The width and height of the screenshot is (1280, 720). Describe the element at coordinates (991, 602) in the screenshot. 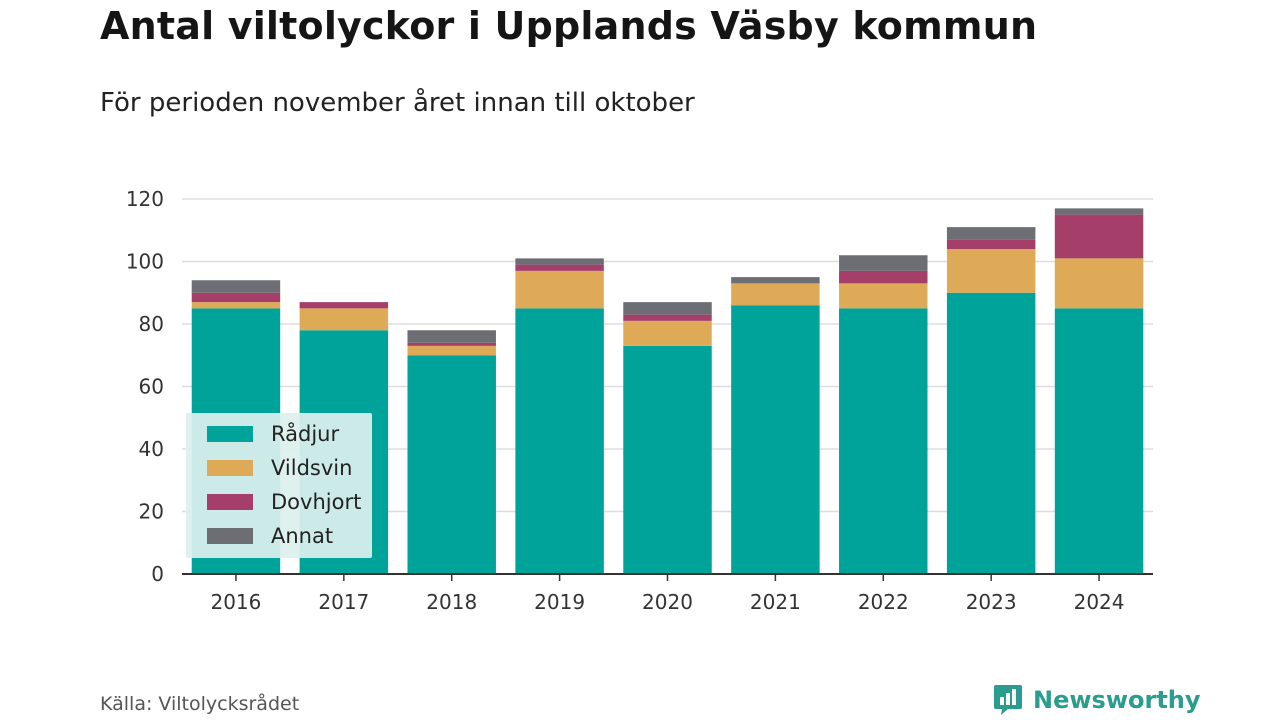

I see `x-tick-label: 2023` at that location.